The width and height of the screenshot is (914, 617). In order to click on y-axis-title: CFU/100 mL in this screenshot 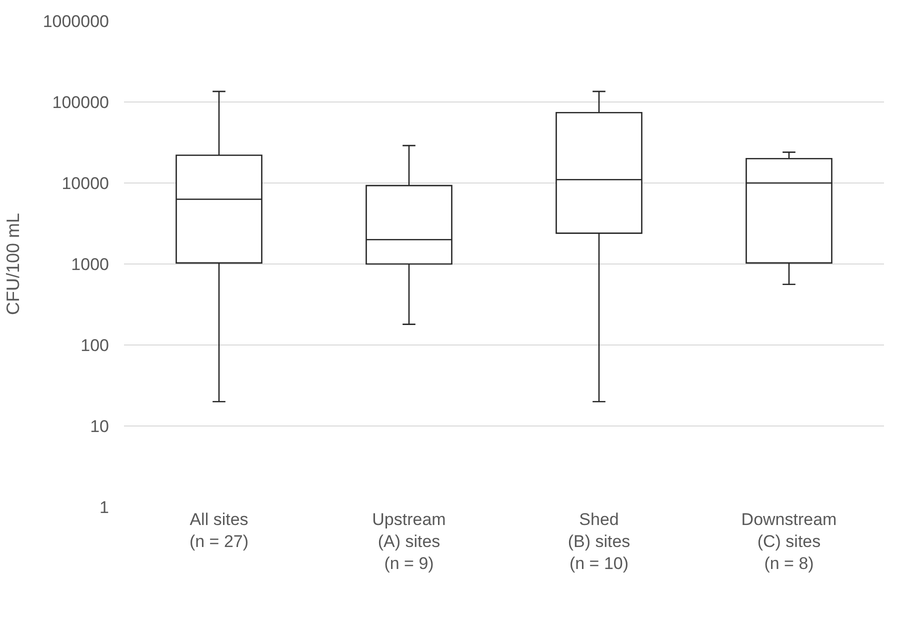, I will do `click(13, 264)`.